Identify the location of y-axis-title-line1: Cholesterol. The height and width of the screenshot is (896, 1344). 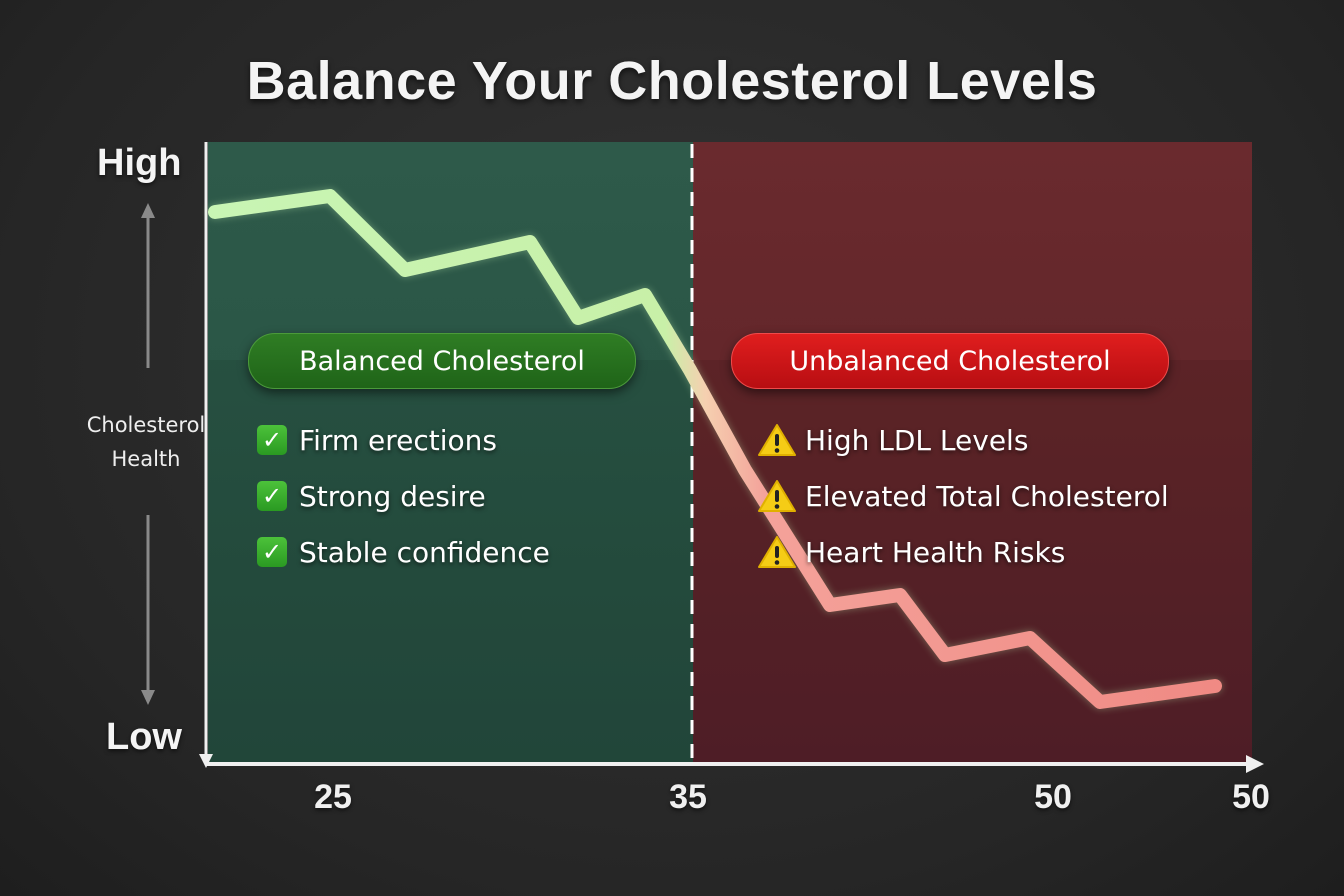
(146, 425).